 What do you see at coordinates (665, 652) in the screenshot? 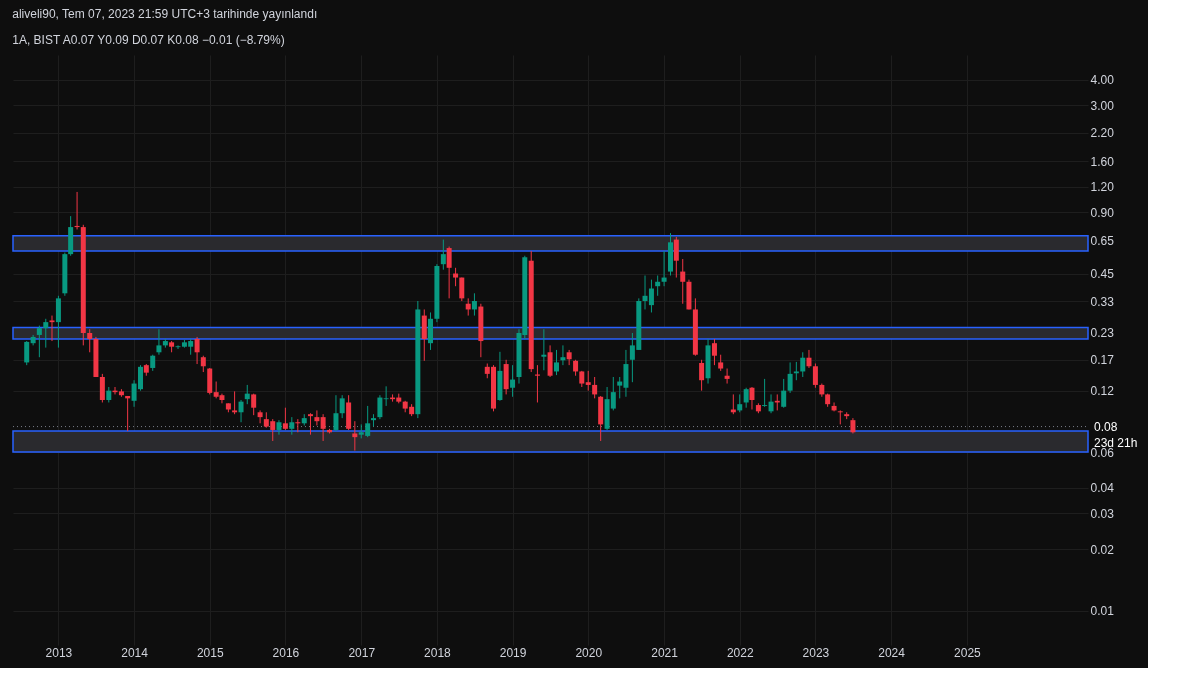
I see `x-tick-label: 2021` at bounding box center [665, 652].